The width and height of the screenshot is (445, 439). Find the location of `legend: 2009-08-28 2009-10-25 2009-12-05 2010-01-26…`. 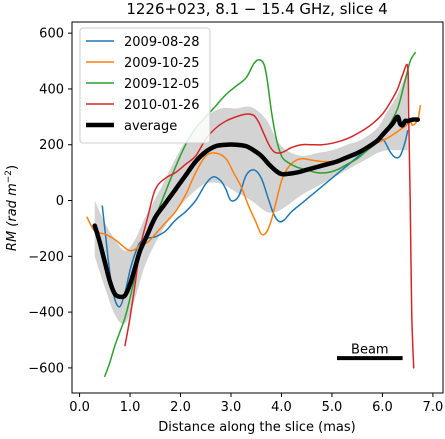

legend: 2009-08-28 2009-10-25 2009-12-05 2010-01-26… is located at coordinates (145, 85).